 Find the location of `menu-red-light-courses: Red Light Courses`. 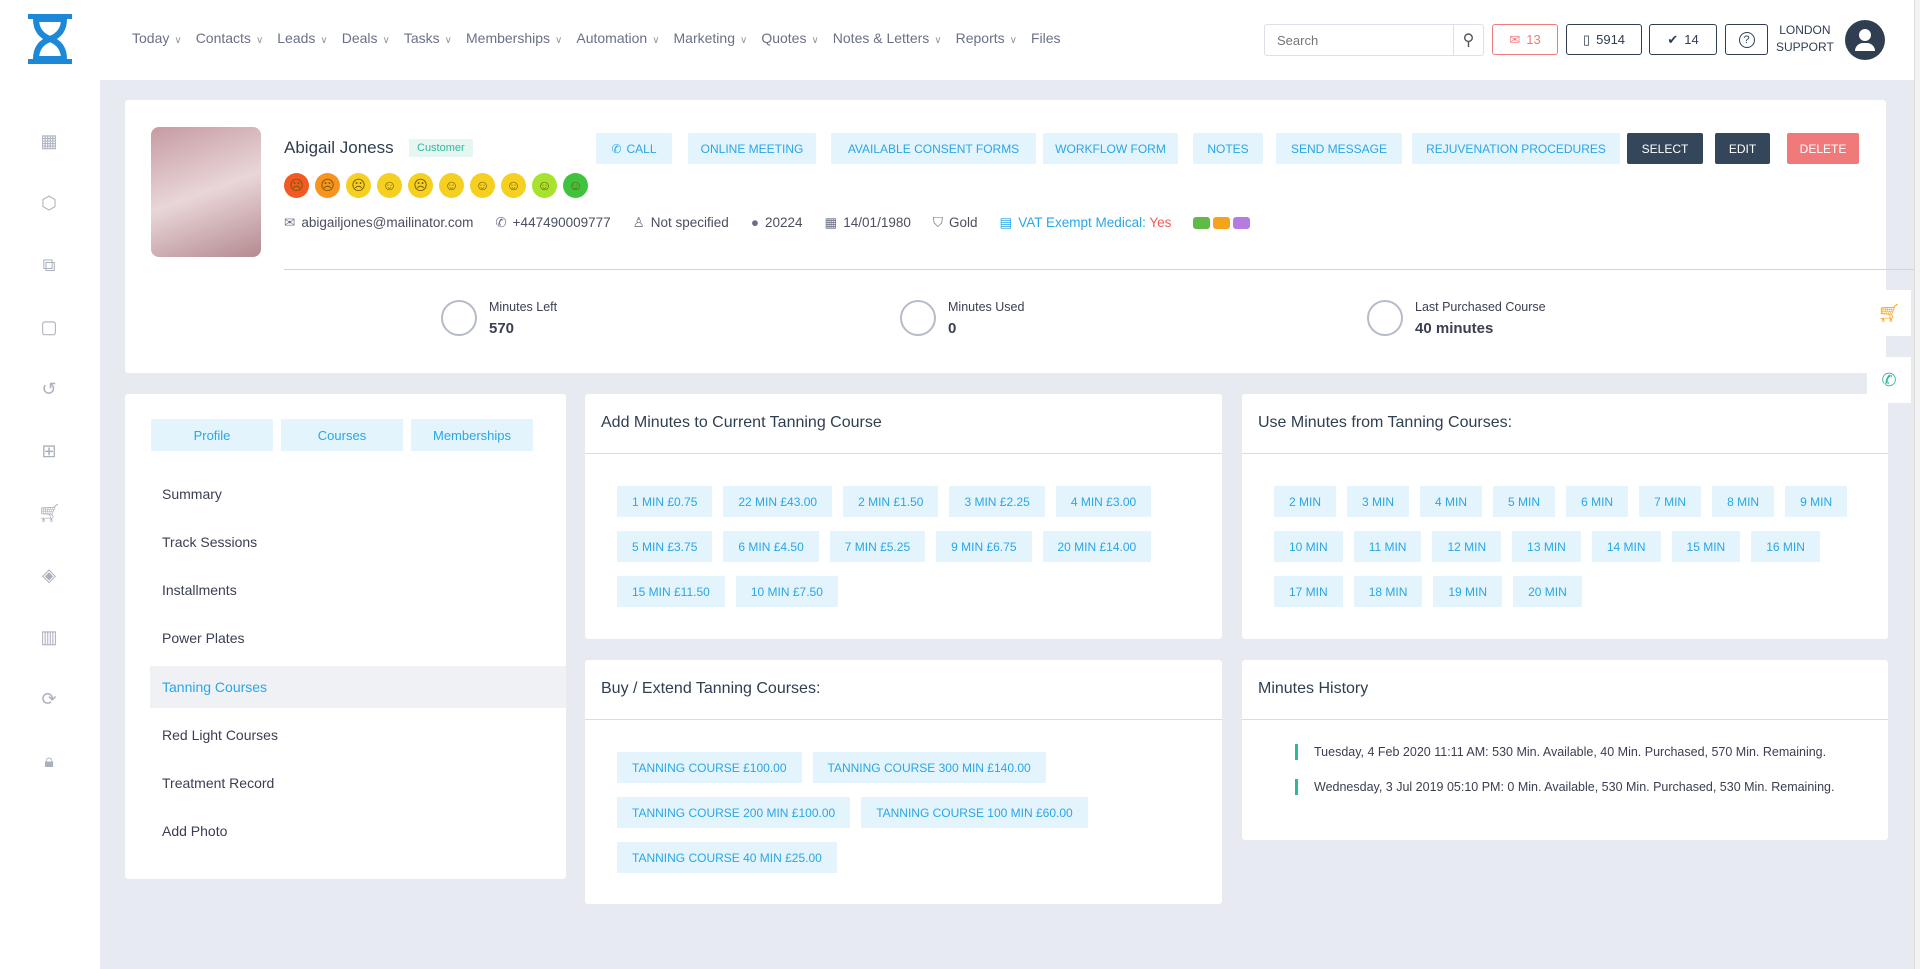

menu-red-light-courses: Red Light Courses is located at coordinates (220, 735).